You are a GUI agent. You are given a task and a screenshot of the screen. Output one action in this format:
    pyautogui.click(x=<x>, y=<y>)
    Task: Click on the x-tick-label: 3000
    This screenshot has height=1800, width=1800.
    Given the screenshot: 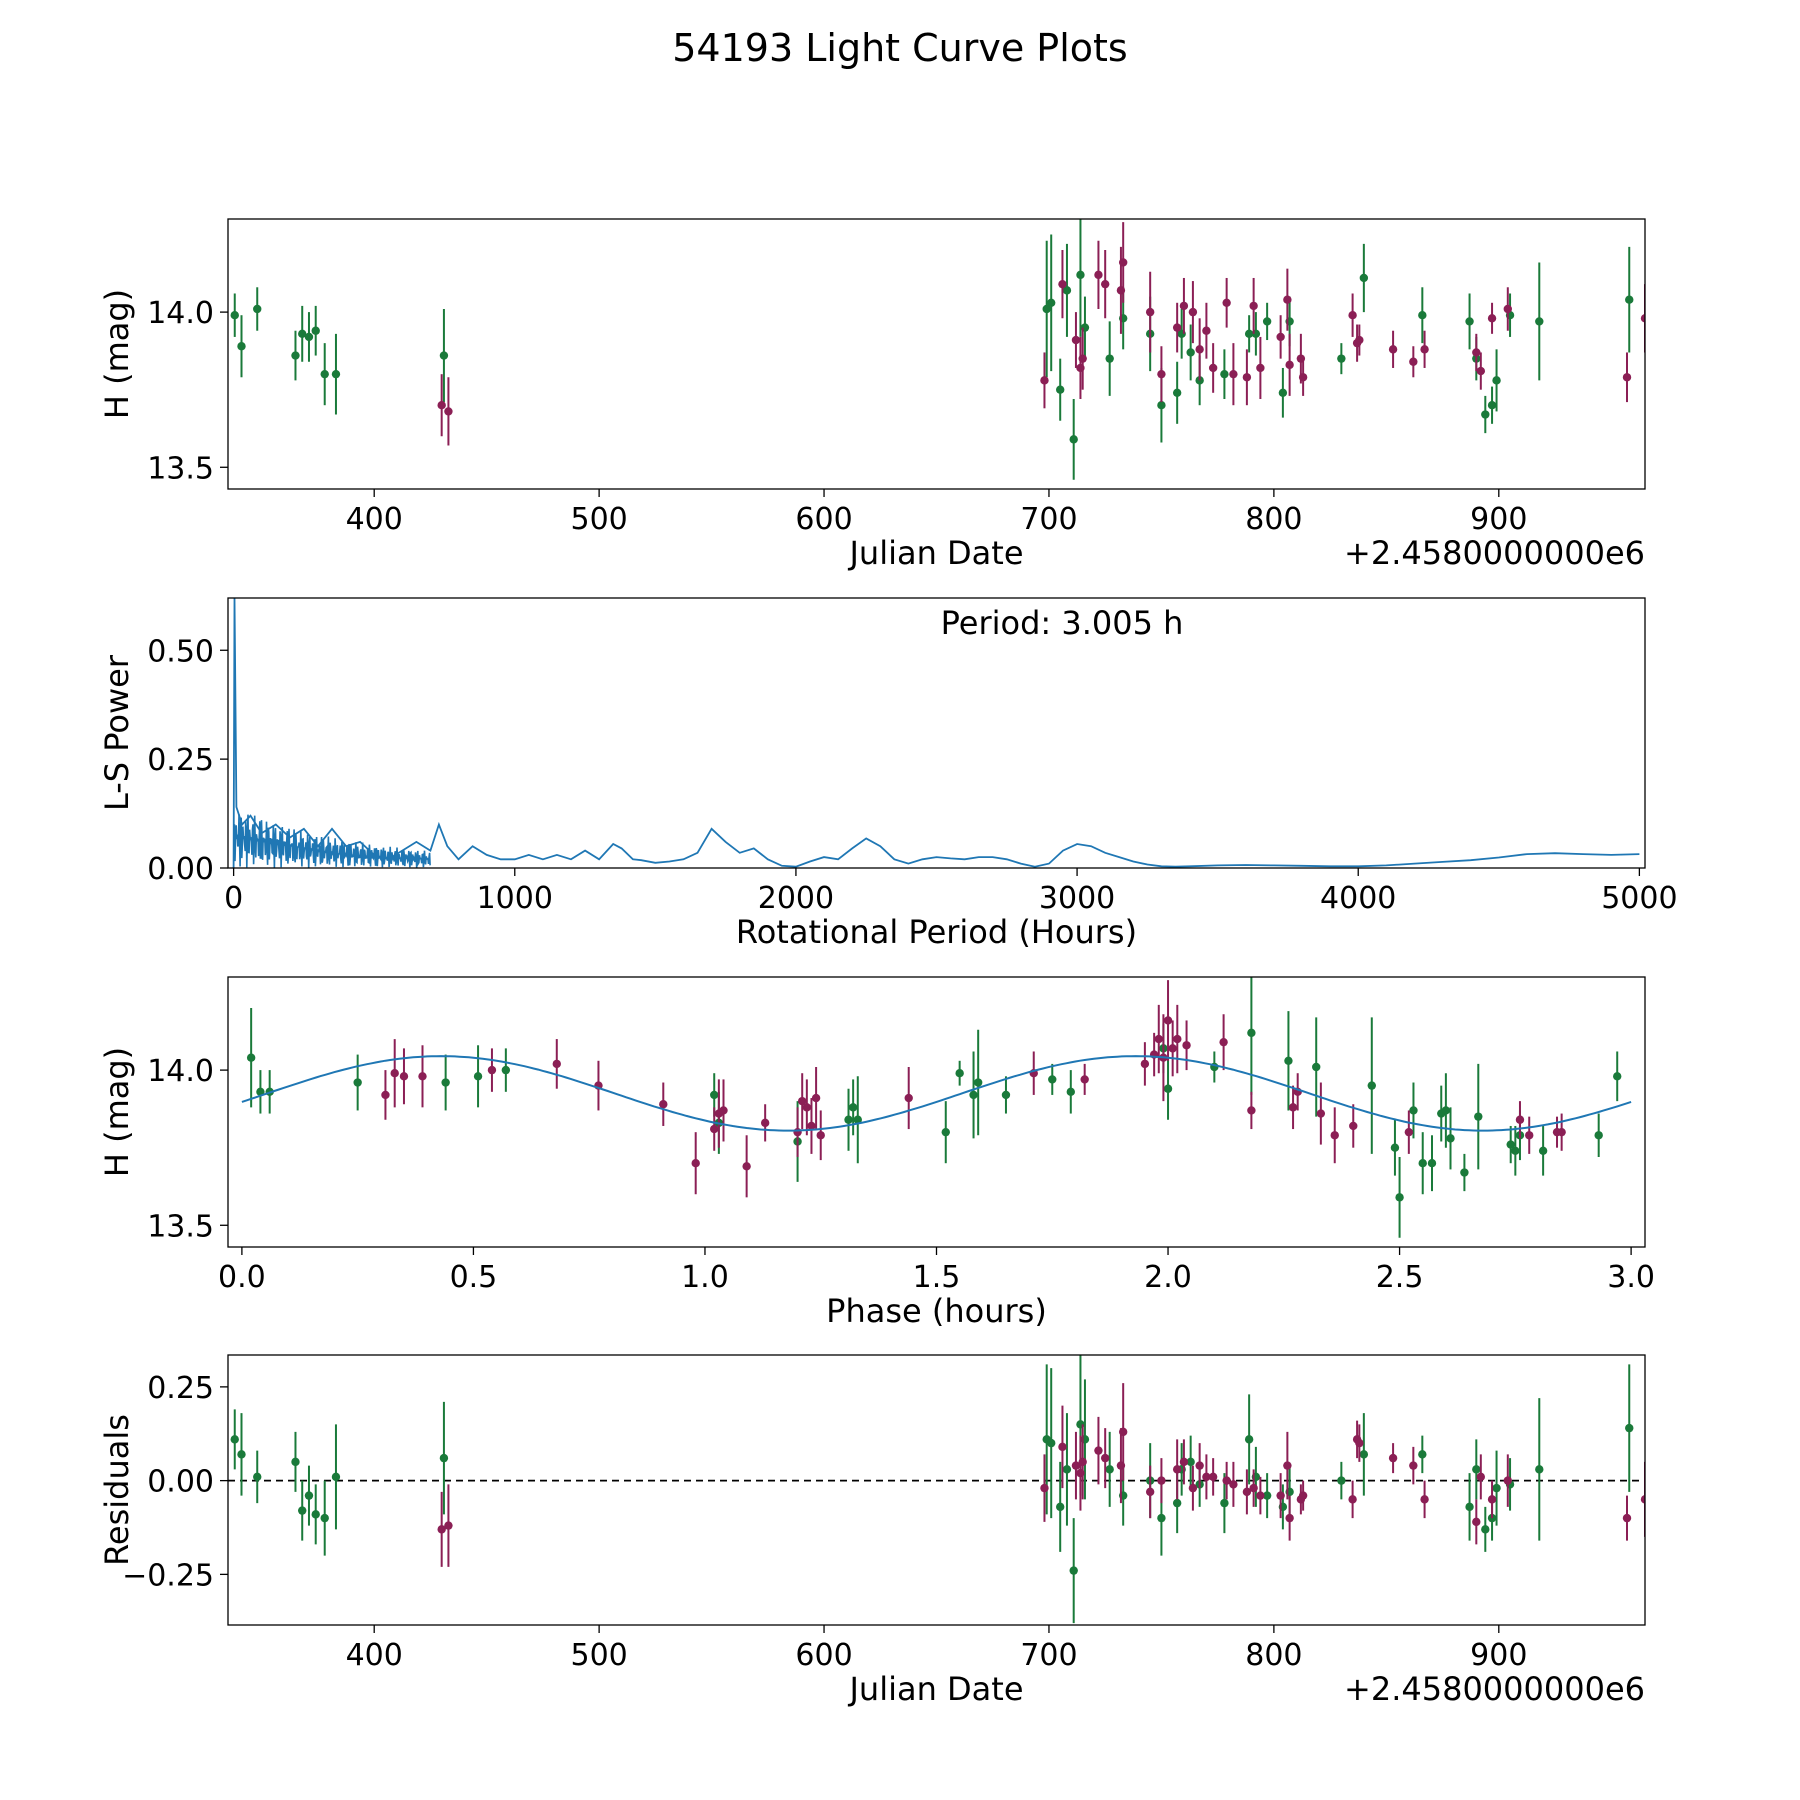 What is the action you would take?
    pyautogui.click(x=1077, y=898)
    